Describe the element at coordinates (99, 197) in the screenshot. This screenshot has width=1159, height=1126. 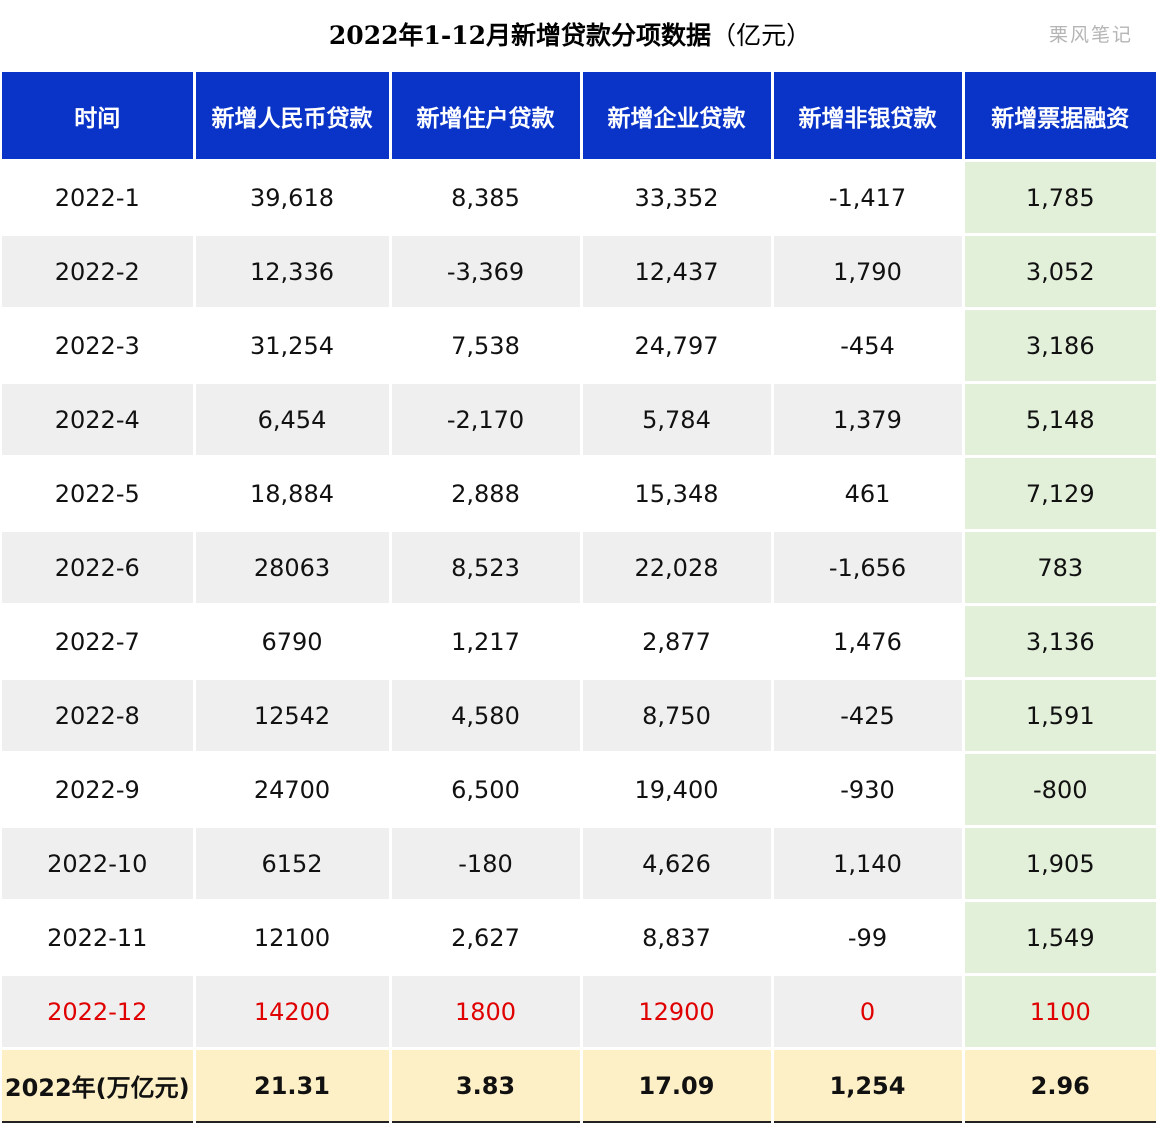
I see `cell-time: 2022-1` at that location.